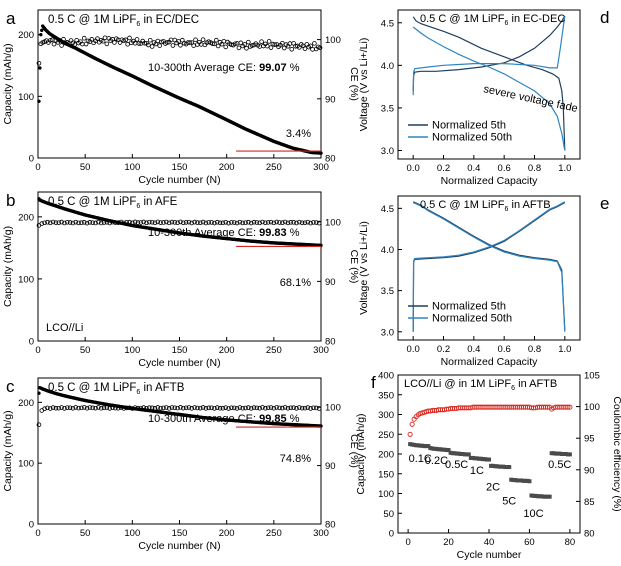 The width and height of the screenshot is (621, 566). Describe the element at coordinates (179, 84) in the screenshot. I see `plot-frame-a` at that location.